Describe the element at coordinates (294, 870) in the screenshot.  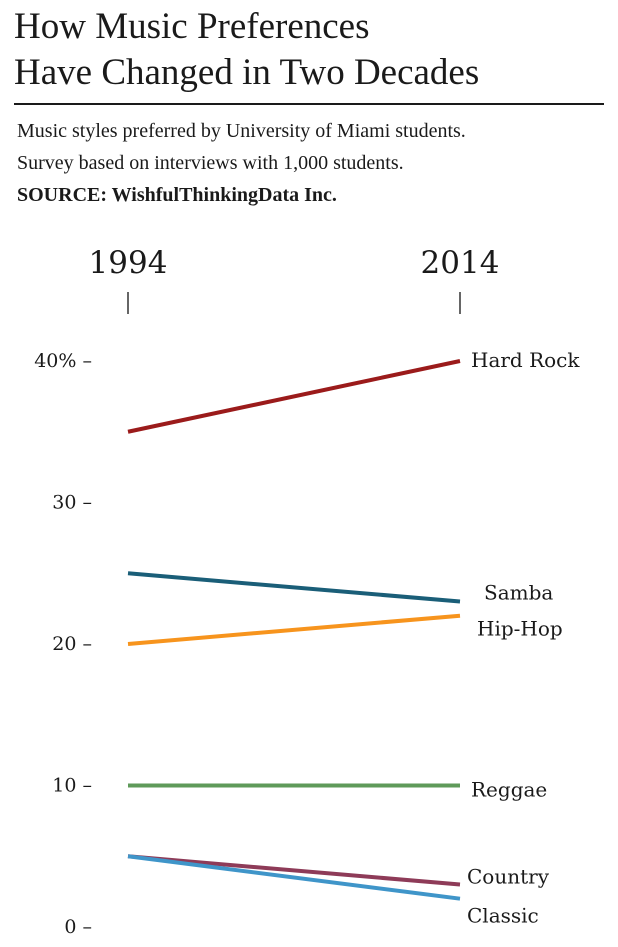
I see `series-line-country` at that location.